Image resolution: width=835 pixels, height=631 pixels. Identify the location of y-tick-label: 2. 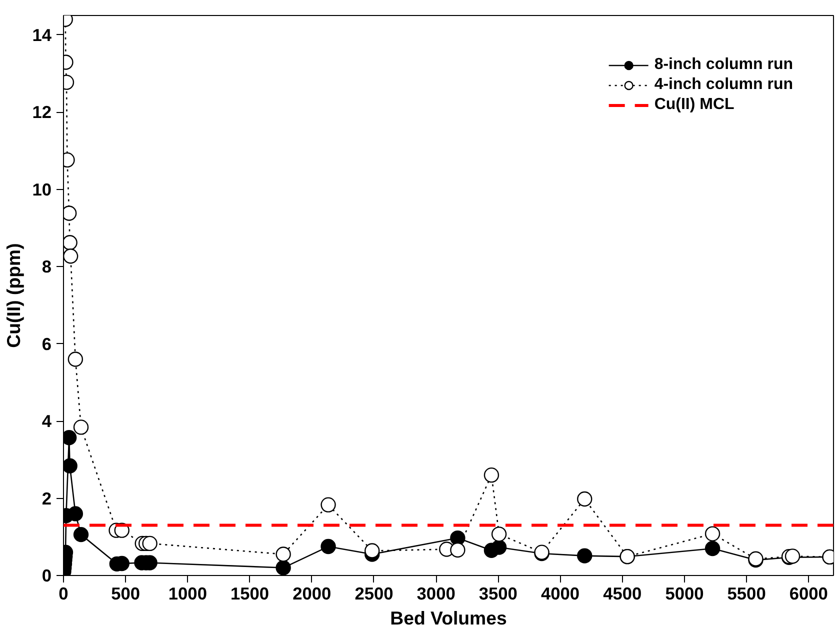
(47, 498).